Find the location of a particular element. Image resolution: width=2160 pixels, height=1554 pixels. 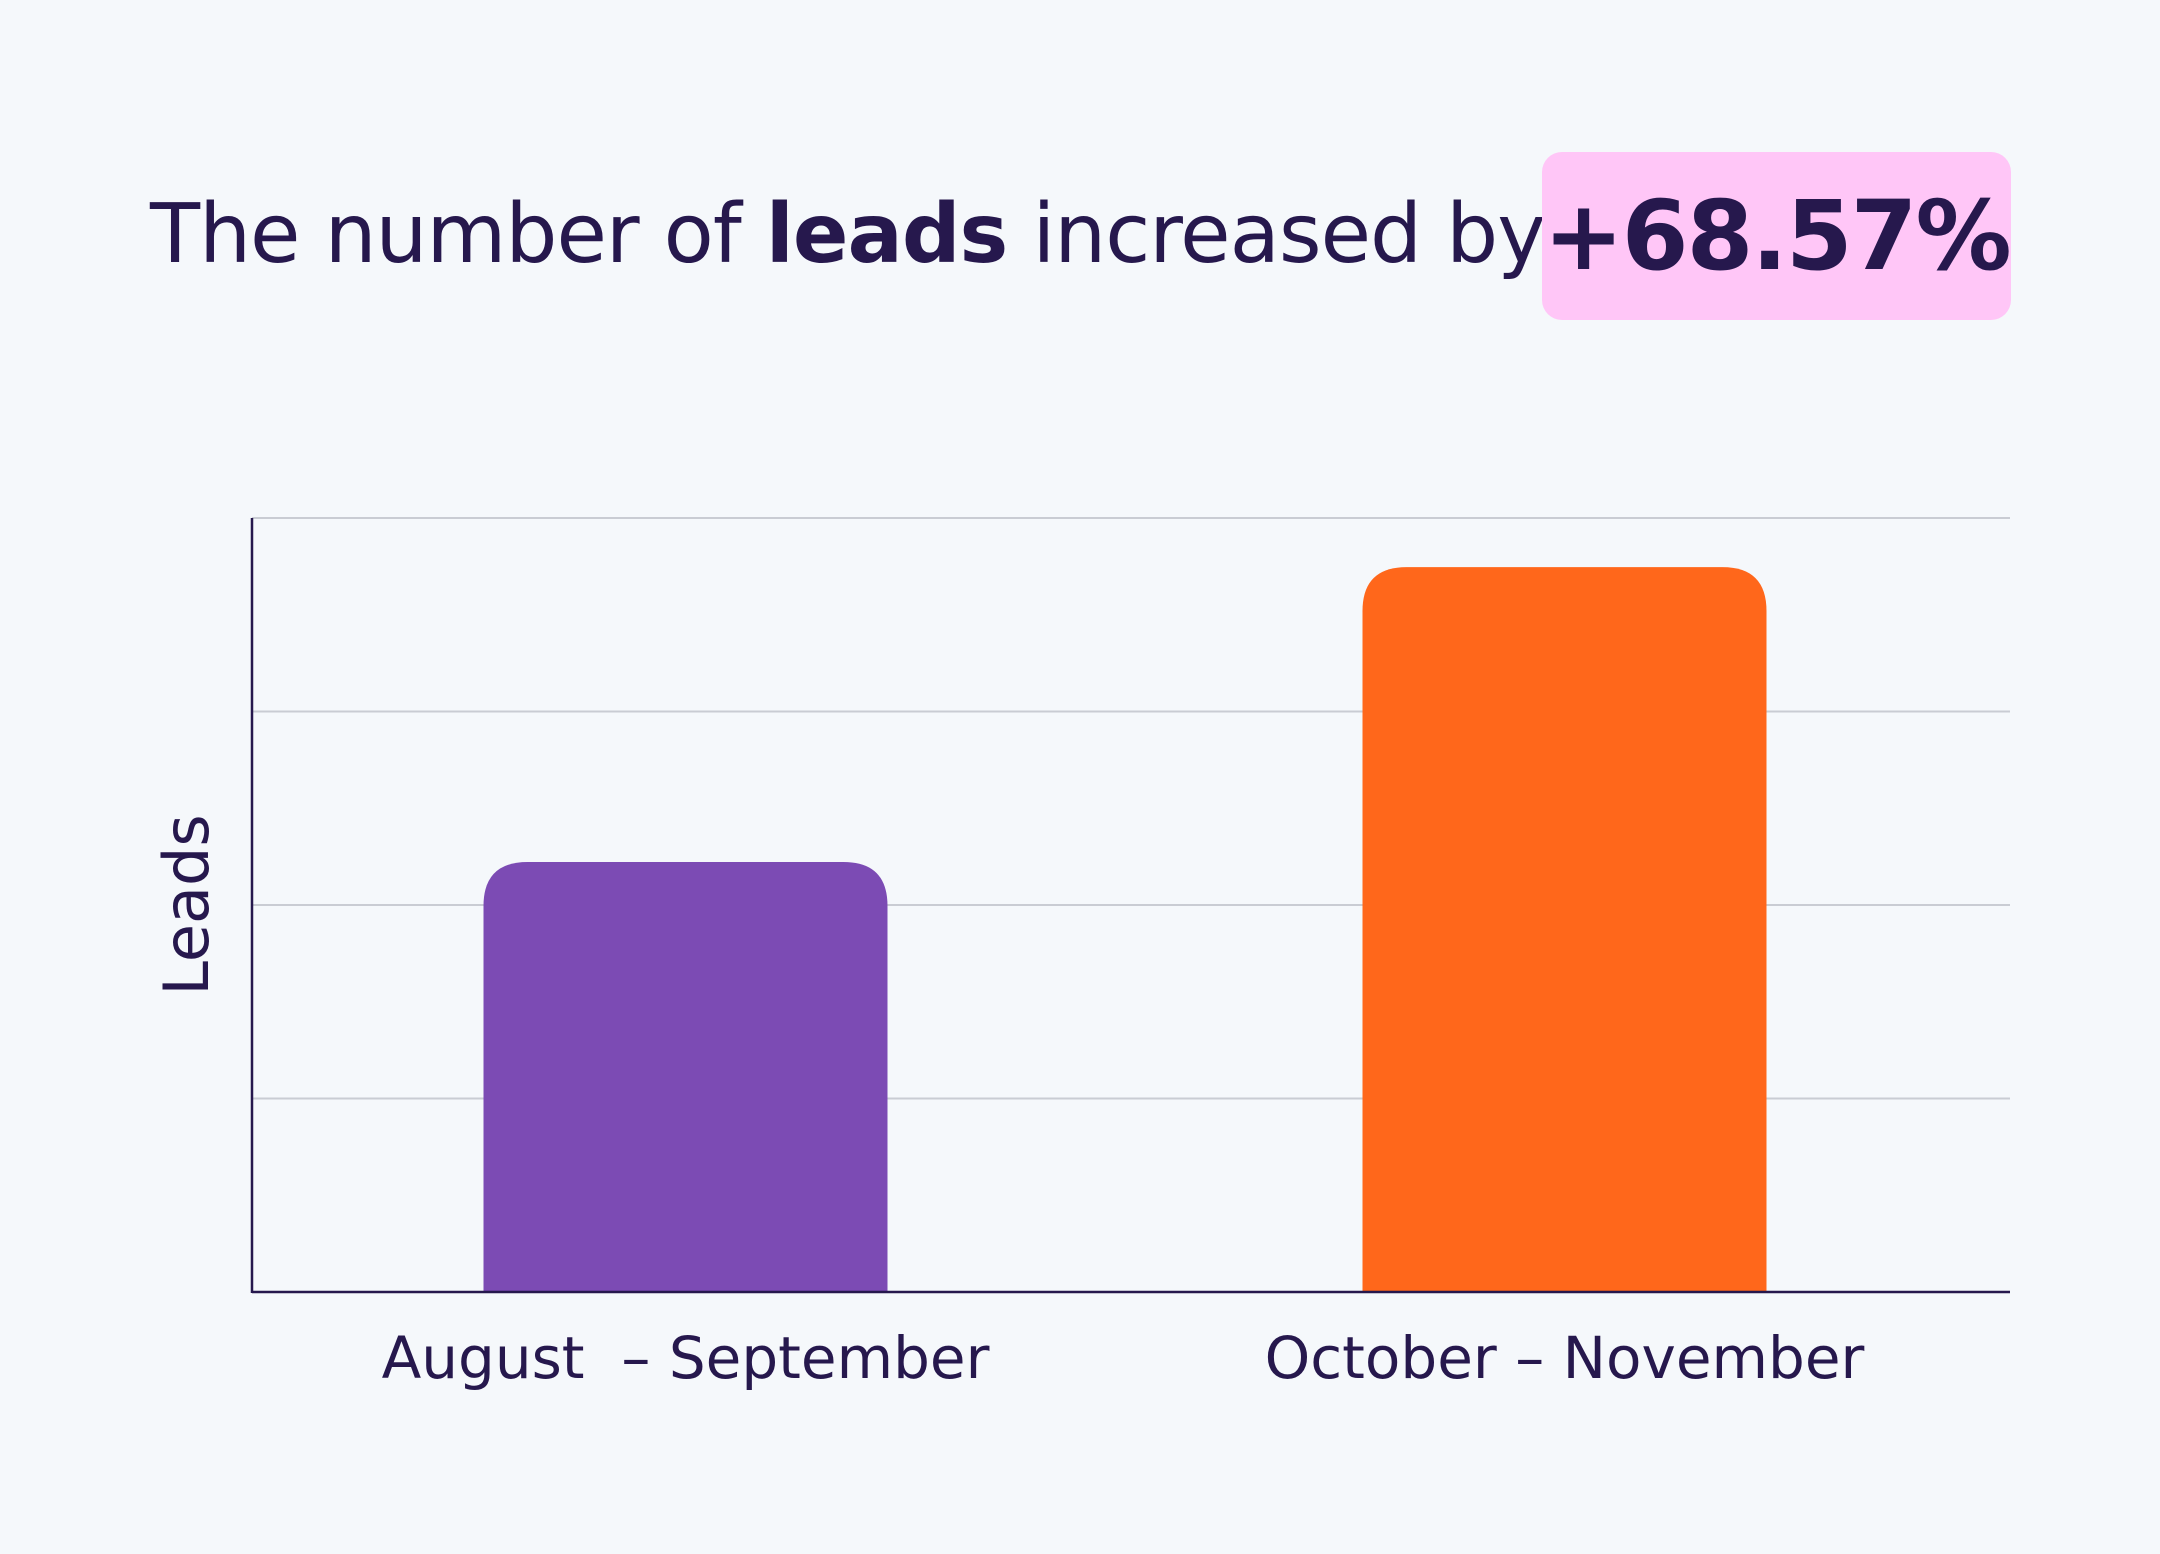

y-axis-label: Leads is located at coordinates (186, 904).